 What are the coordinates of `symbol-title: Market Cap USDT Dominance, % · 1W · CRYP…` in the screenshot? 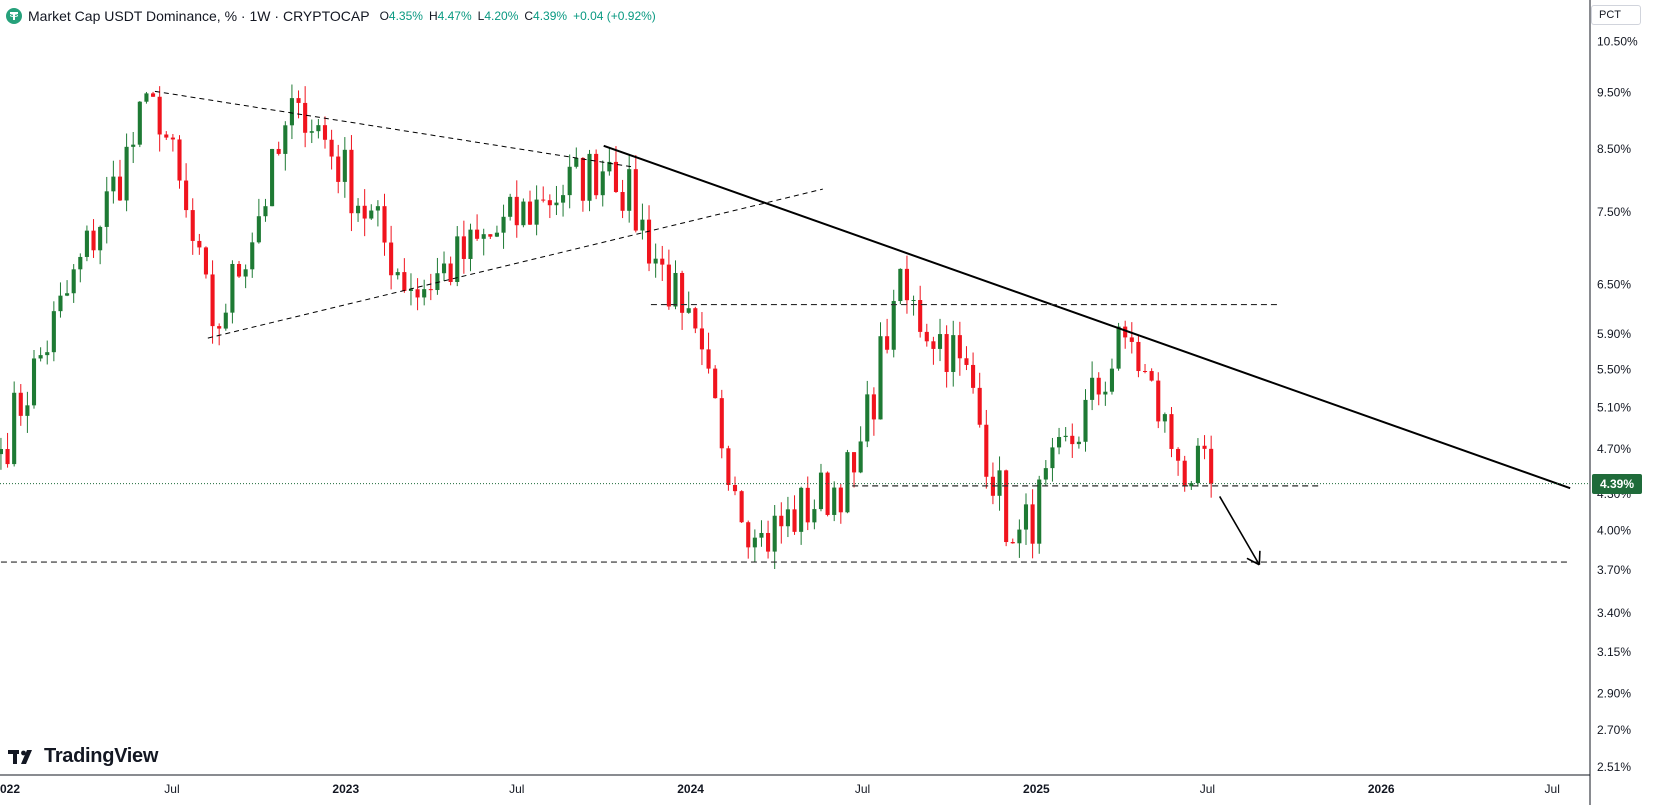 It's located at (199, 16).